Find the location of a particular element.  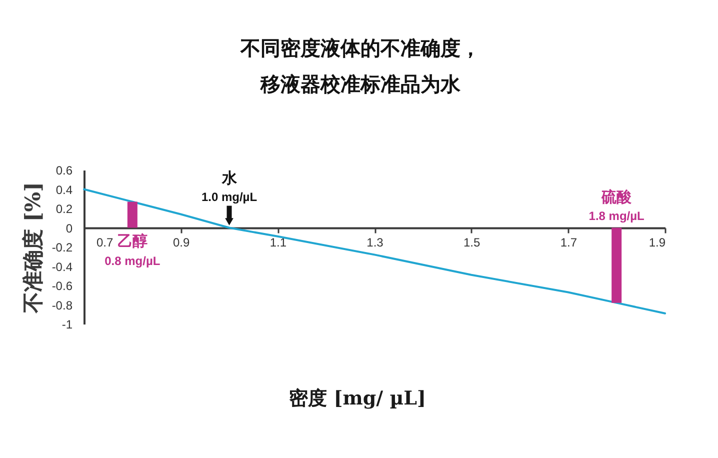

annotation: 0.8 mg/µL is located at coordinates (132, 261).